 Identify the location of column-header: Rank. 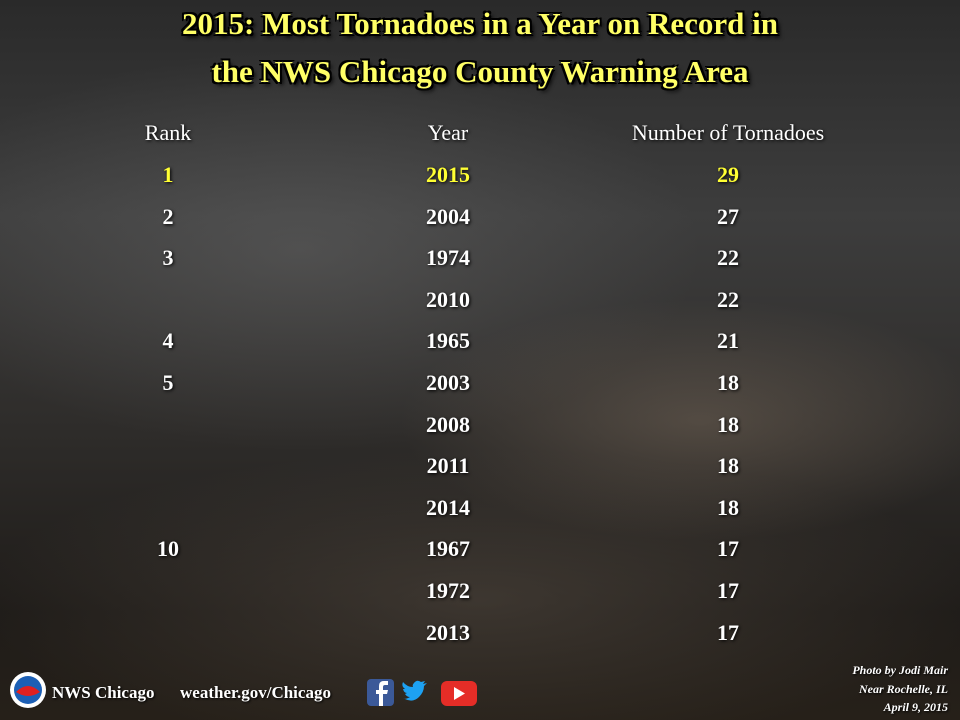
(168, 132).